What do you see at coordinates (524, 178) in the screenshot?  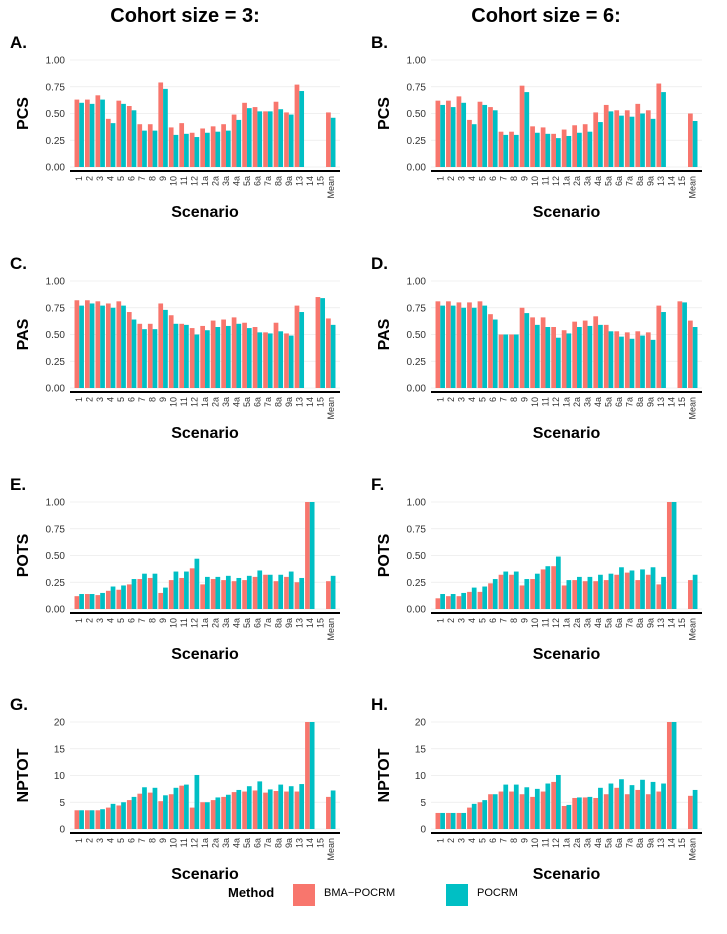 I see `x-tick-label: 9` at bounding box center [524, 178].